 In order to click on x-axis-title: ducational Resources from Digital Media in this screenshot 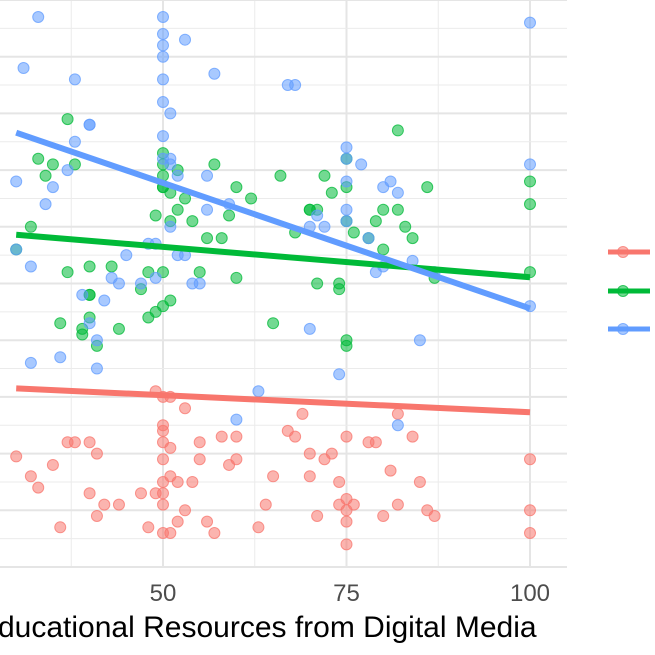, I will do `click(268, 627)`.